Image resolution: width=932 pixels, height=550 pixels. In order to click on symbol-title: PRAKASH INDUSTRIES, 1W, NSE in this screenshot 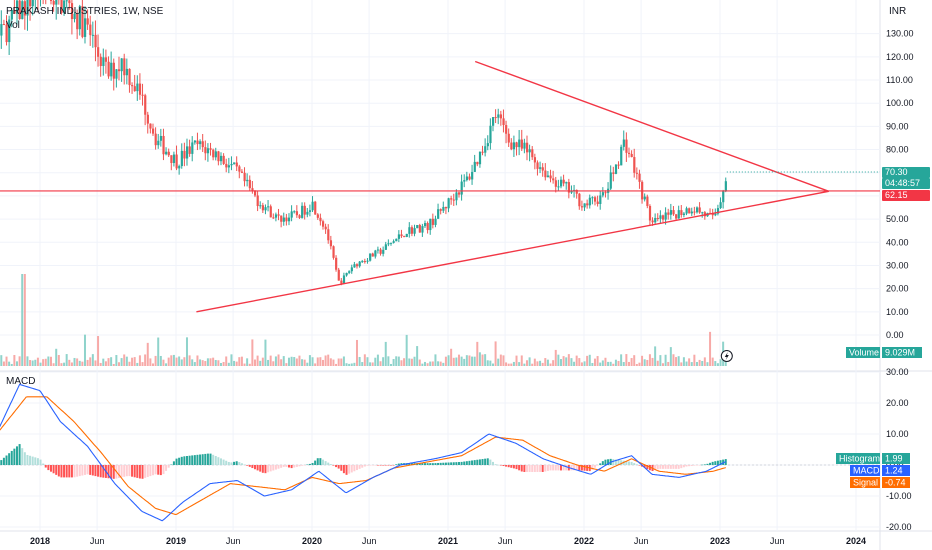, I will do `click(85, 11)`.